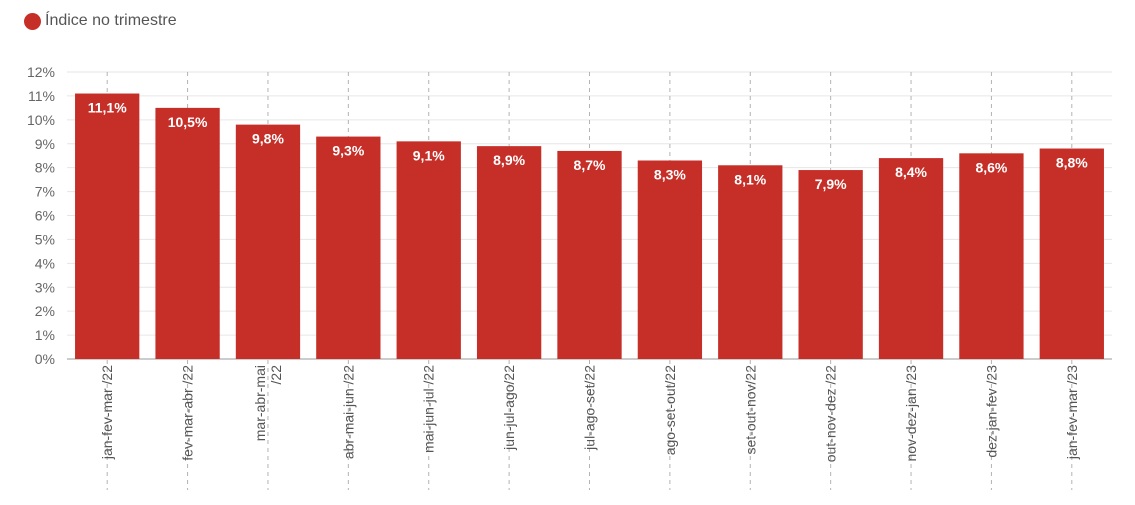  Describe the element at coordinates (45, 287) in the screenshot. I see `y-tick-label: 3%` at that location.